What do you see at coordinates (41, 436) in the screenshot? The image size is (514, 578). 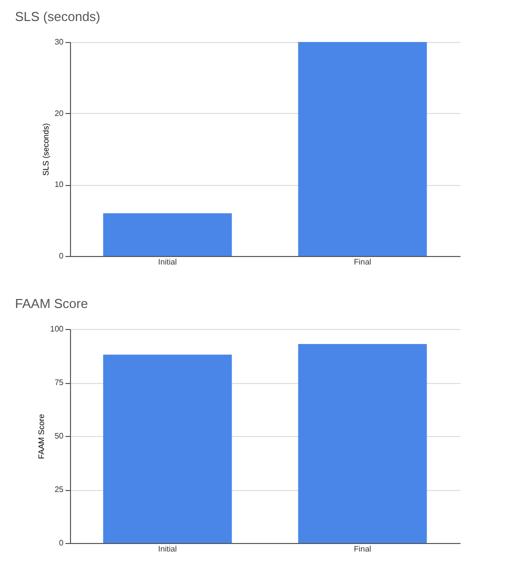 I see `y-axis-title: FAAM Score` at bounding box center [41, 436].